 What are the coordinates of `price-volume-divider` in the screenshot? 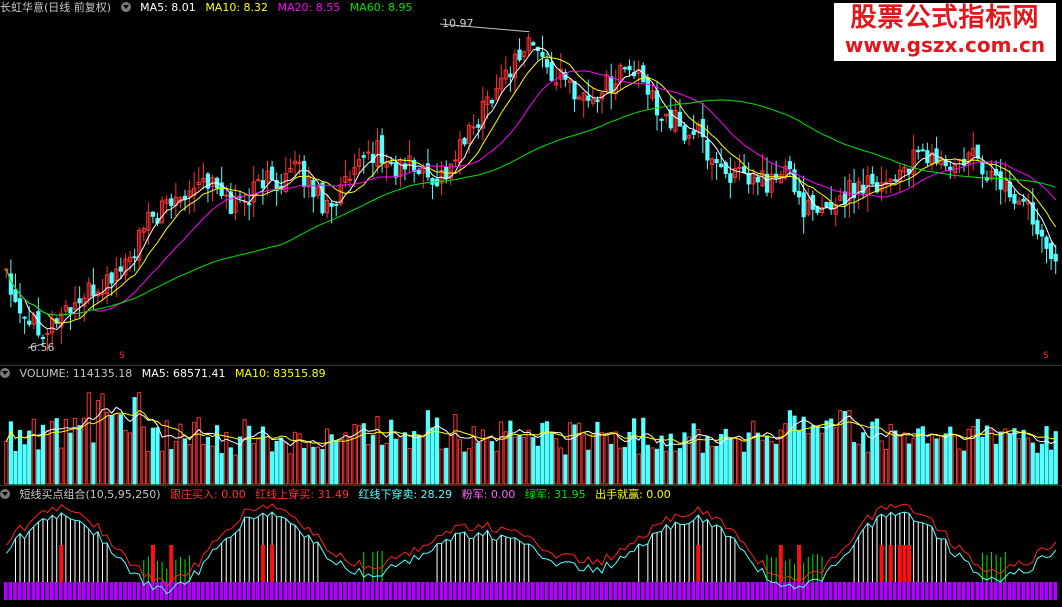 It's located at (531, 365).